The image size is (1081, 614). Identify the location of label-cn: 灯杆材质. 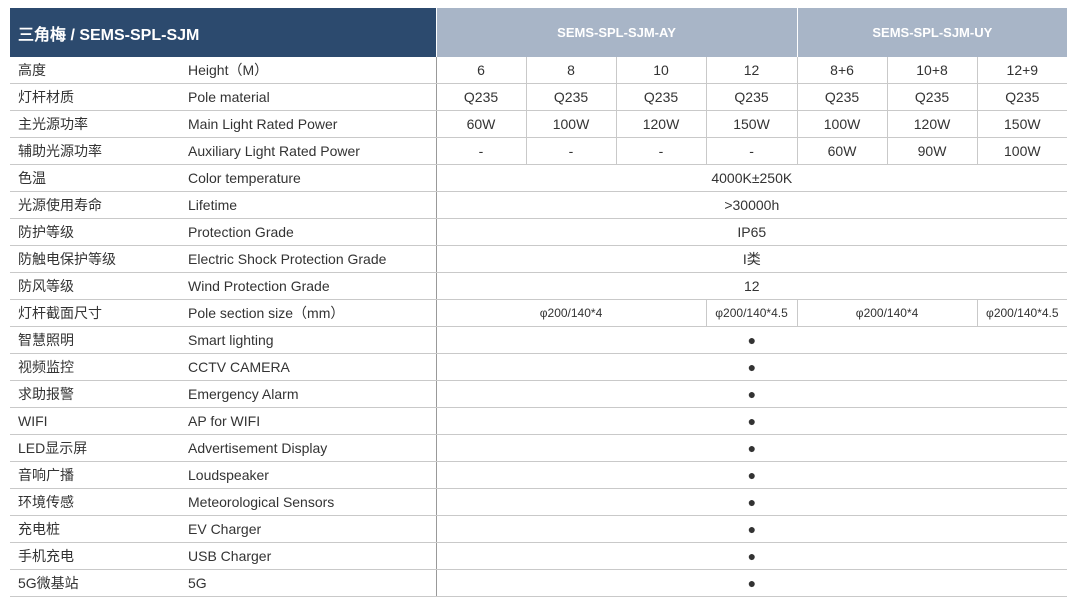
(97, 97).